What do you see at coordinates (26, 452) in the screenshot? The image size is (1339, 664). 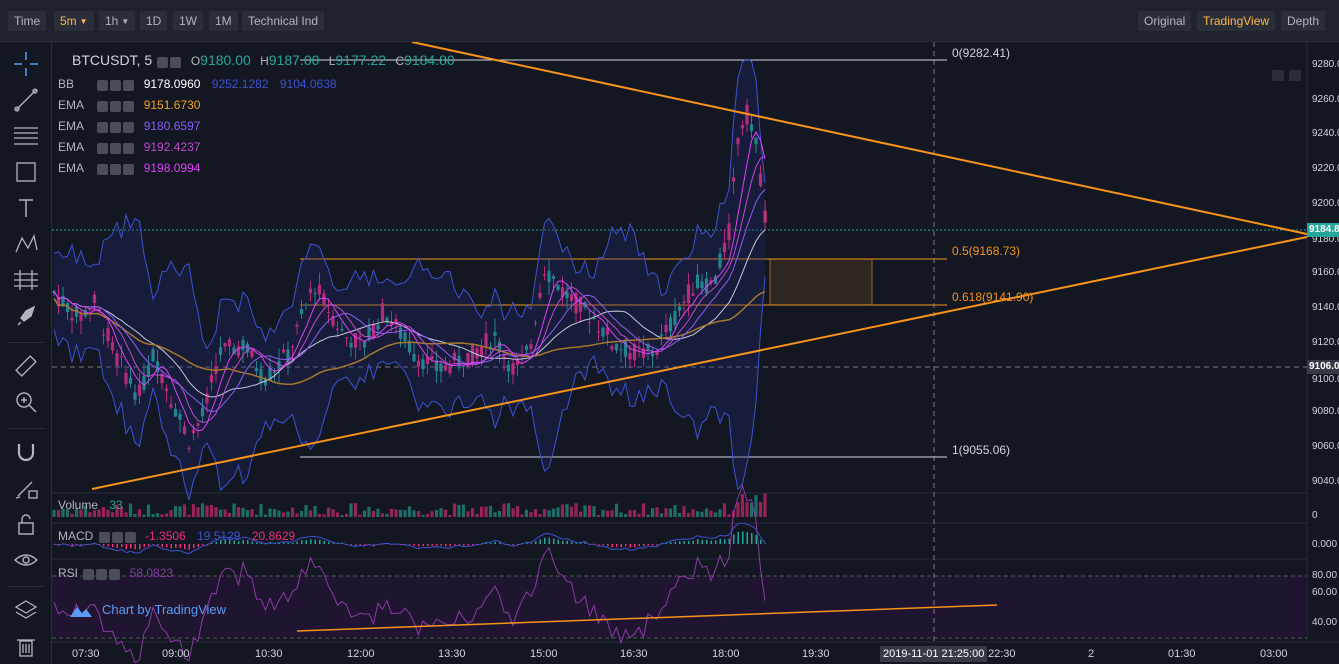 I see `magnet-icon` at bounding box center [26, 452].